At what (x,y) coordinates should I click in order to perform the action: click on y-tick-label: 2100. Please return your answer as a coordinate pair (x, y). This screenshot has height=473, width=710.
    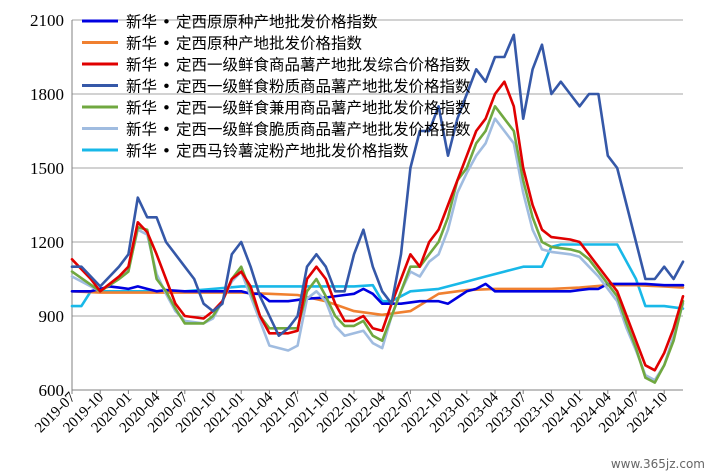
    Looking at the image, I should click on (47, 20).